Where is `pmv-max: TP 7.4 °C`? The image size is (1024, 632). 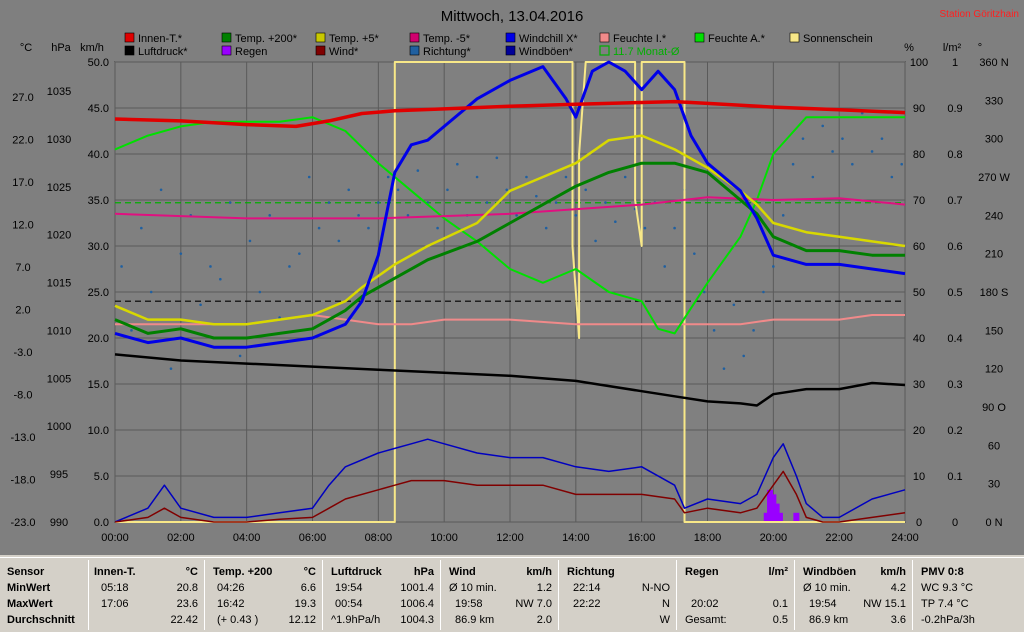
pmv-max: TP 7.4 °C is located at coordinates (945, 604).